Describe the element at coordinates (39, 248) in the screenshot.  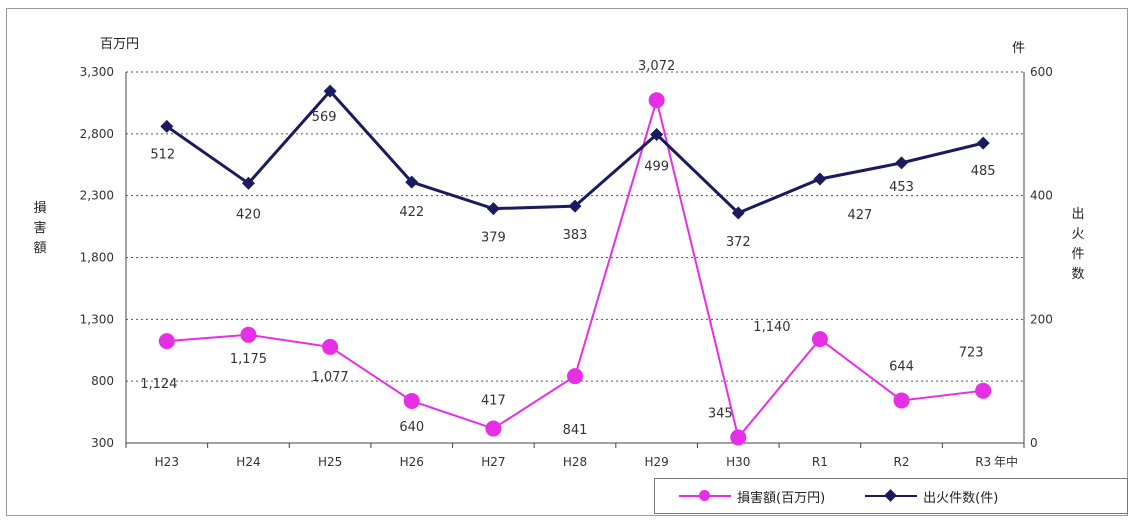
I see `axis-title-char: 額` at that location.